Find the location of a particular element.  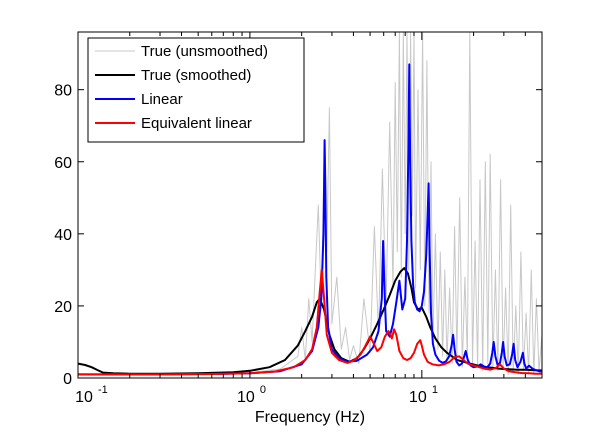

legend-box is located at coordinates (196, 90).